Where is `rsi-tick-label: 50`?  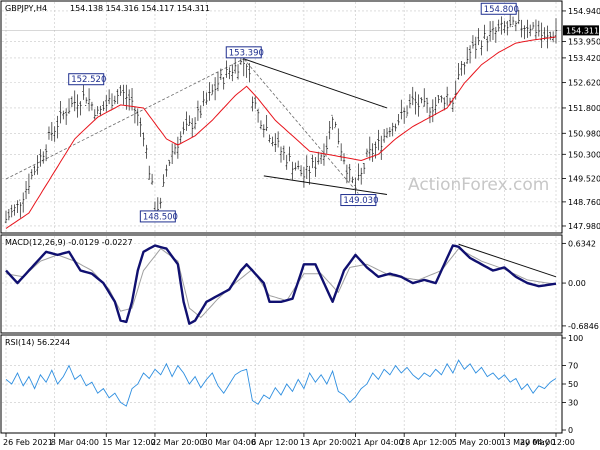
rsi-tick-label: 50 is located at coordinates (573, 384).